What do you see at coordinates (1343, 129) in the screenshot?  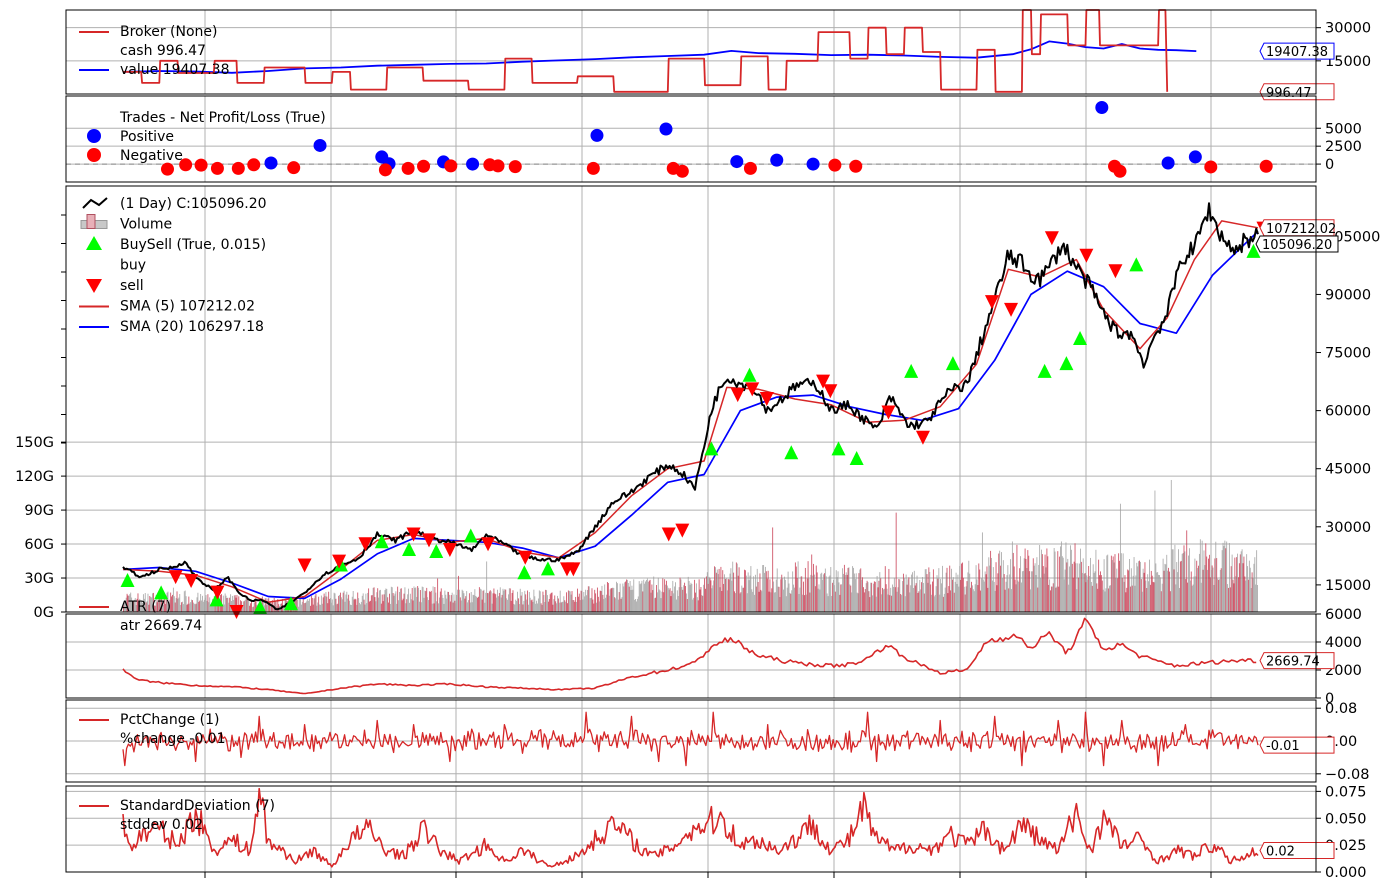 I see `trades-ytick-label-2: 5000` at bounding box center [1343, 129].